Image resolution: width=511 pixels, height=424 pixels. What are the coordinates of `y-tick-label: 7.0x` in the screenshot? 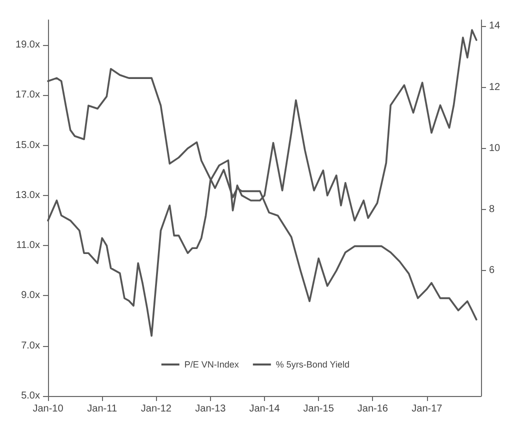 It's located at (30, 346).